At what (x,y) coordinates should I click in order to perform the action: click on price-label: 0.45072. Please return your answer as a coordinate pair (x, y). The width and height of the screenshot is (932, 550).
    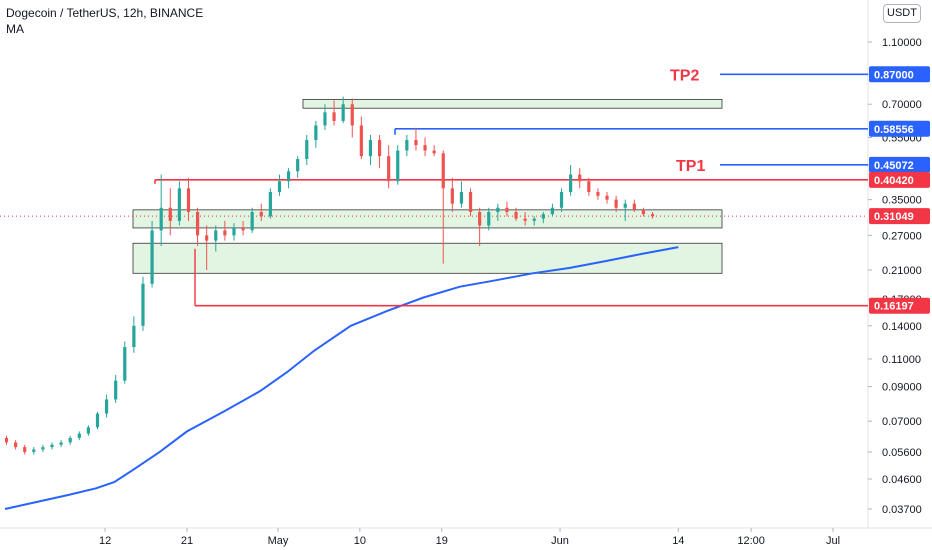
    Looking at the image, I should click on (894, 166).